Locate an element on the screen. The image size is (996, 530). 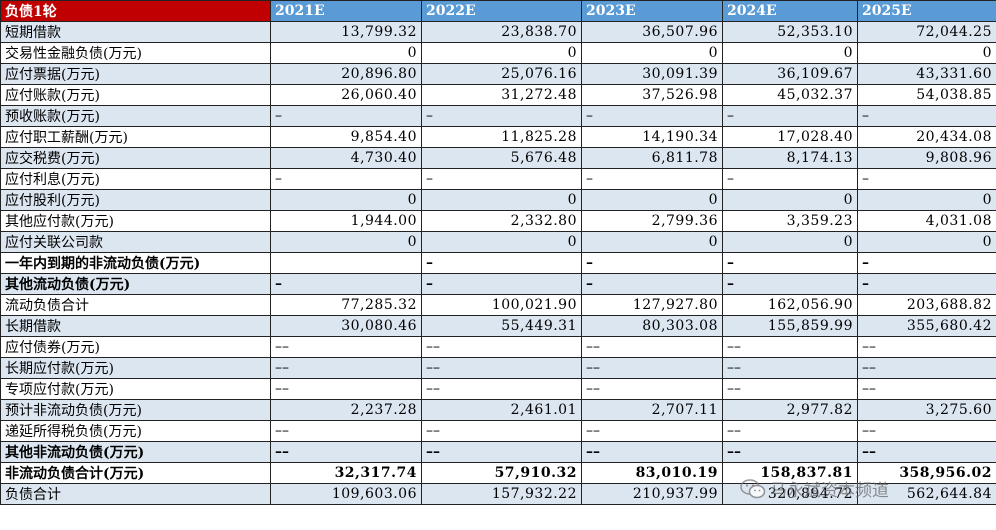
table-cell: 210,937.99 is located at coordinates (652, 494).